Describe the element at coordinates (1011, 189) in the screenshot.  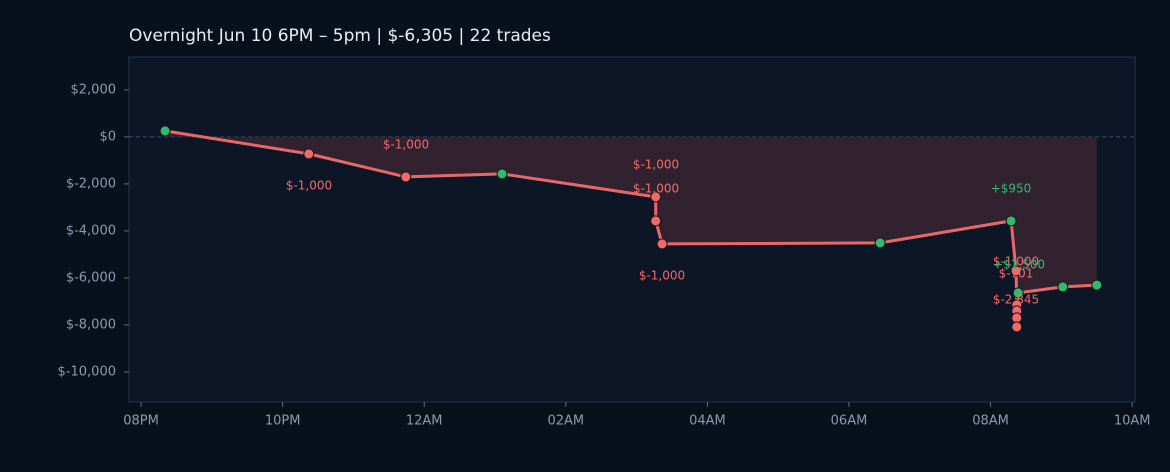
I see `annotation: +$950` at that location.